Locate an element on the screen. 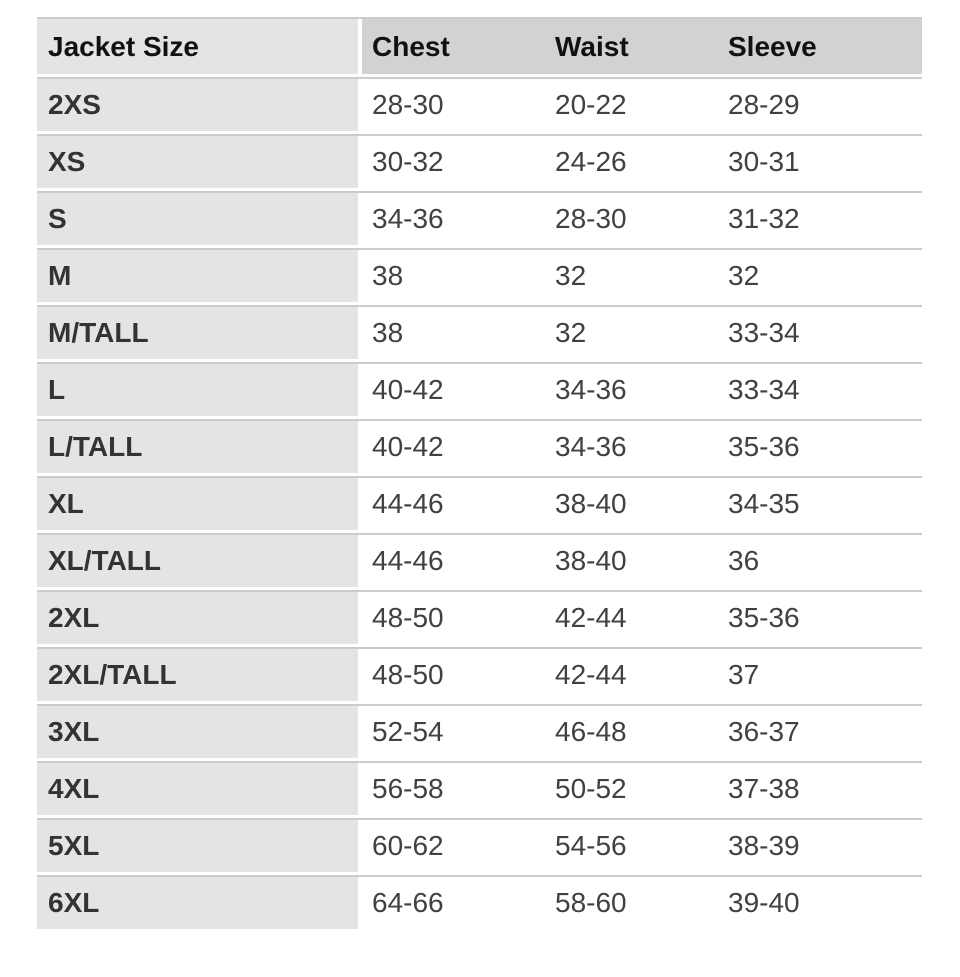  table-row: 5XL 60-62 54-56 38-39 is located at coordinates (479, 845).